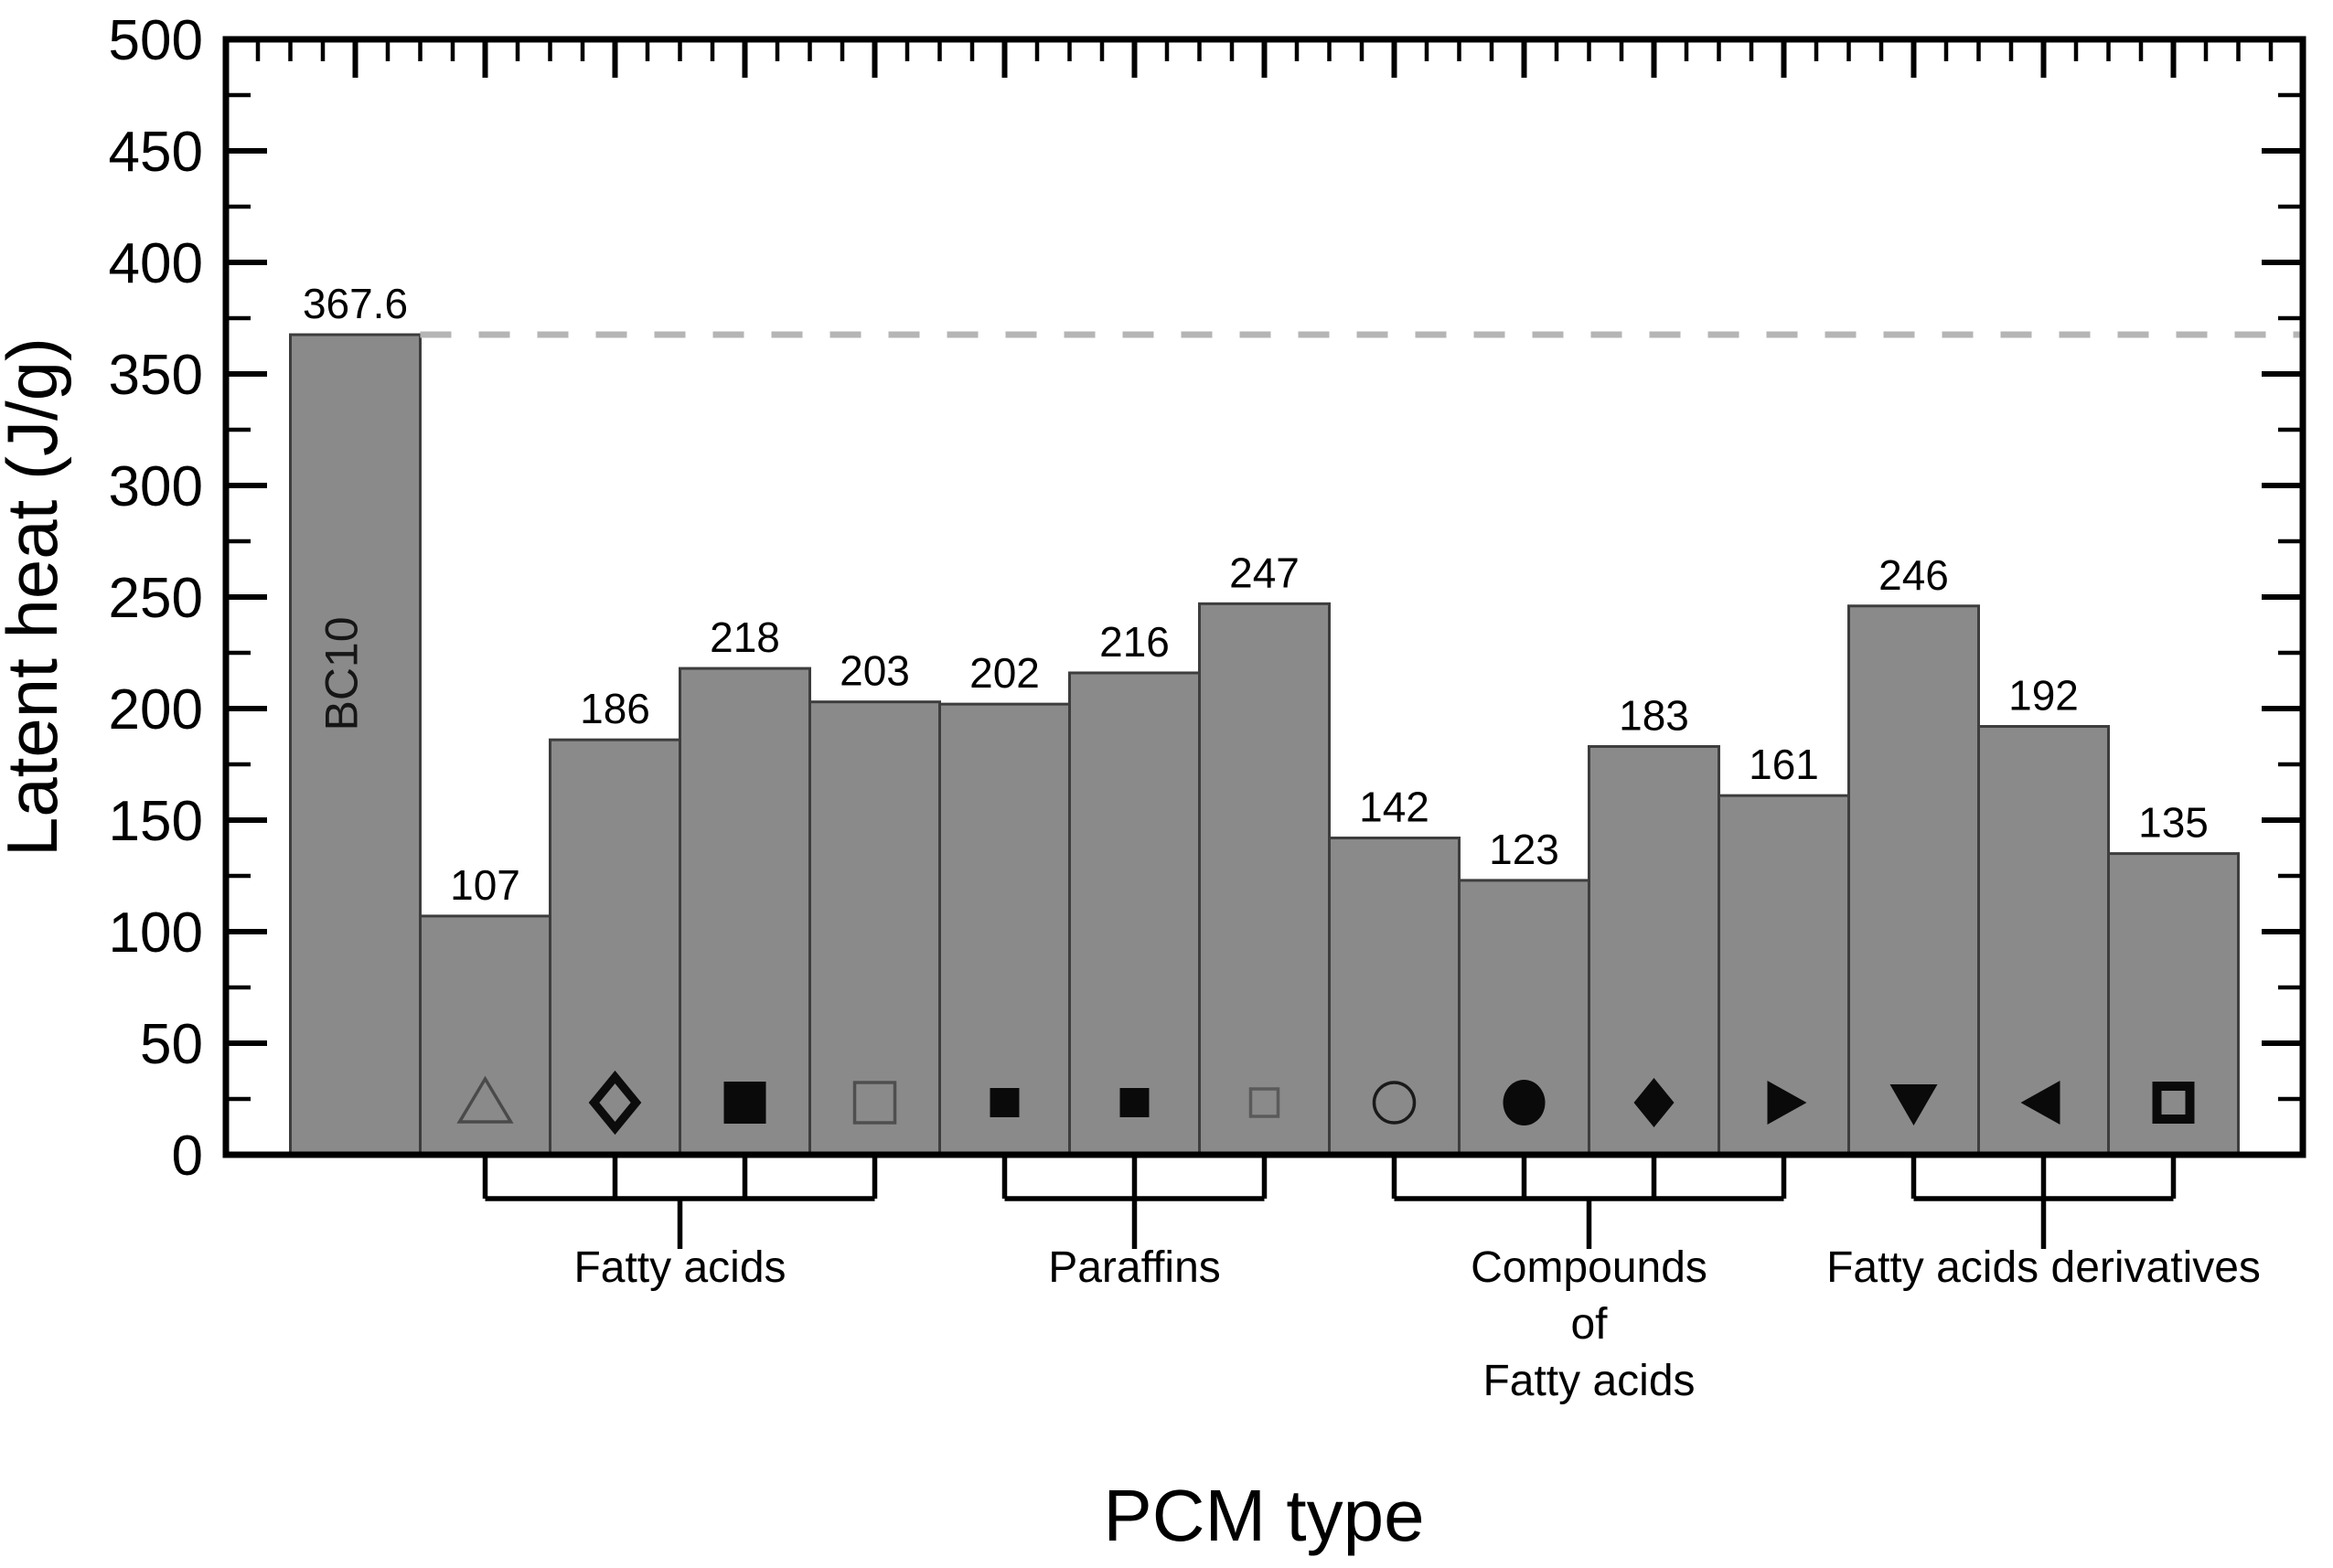 This screenshot has width=2333, height=1568. What do you see at coordinates (2173, 823) in the screenshot?
I see `bar-value-label: 135` at bounding box center [2173, 823].